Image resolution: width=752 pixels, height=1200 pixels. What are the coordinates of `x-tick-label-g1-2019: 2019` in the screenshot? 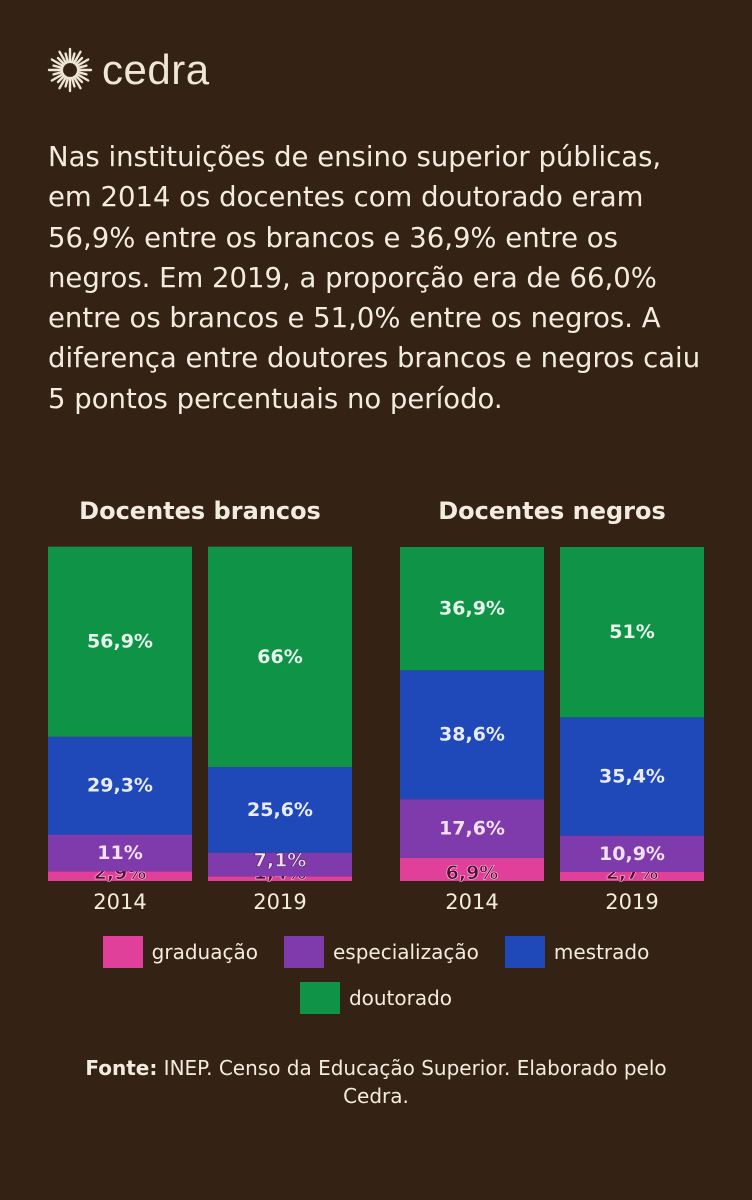 It's located at (631, 902).